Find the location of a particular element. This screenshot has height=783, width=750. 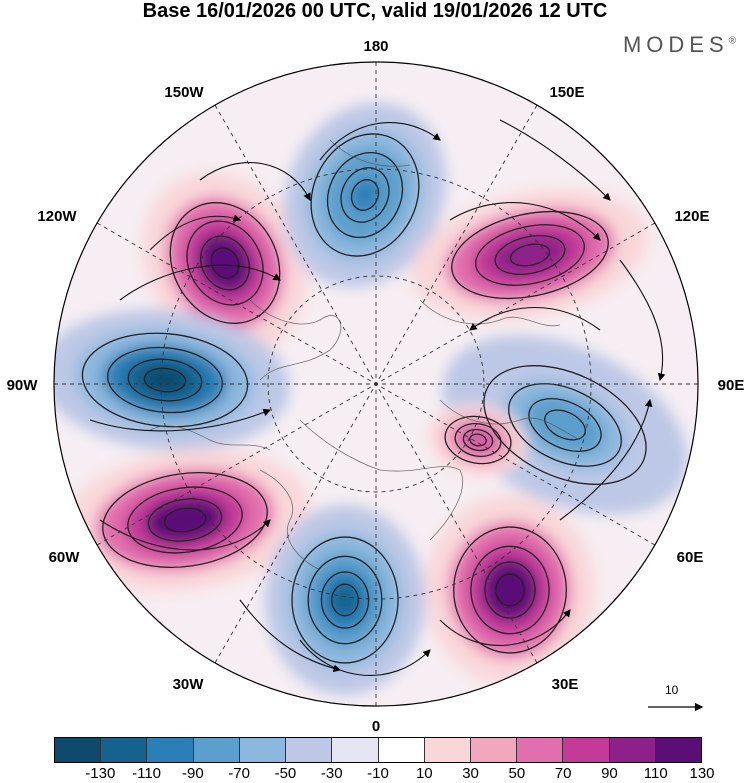

colorbar-ticks: -130 -110 -90 -70 -50 -30 -10 10 30 50 70 90 110 130 is located at coordinates (384, 774).